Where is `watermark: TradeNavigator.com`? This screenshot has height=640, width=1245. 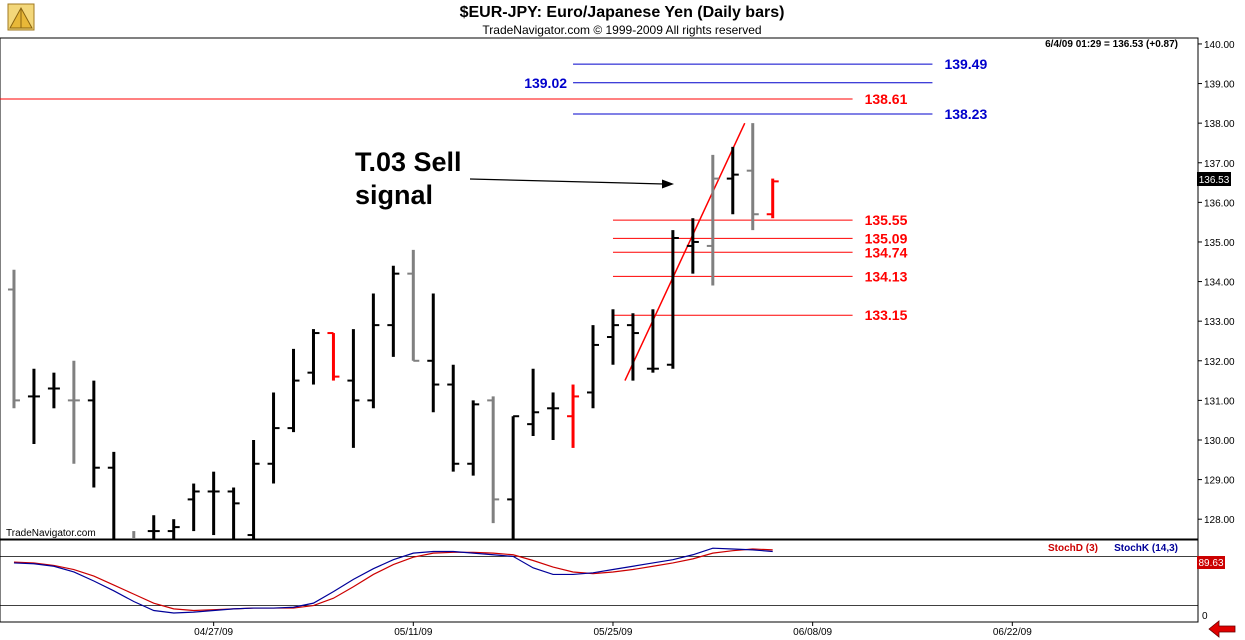 watermark: TradeNavigator.com is located at coordinates (51, 533).